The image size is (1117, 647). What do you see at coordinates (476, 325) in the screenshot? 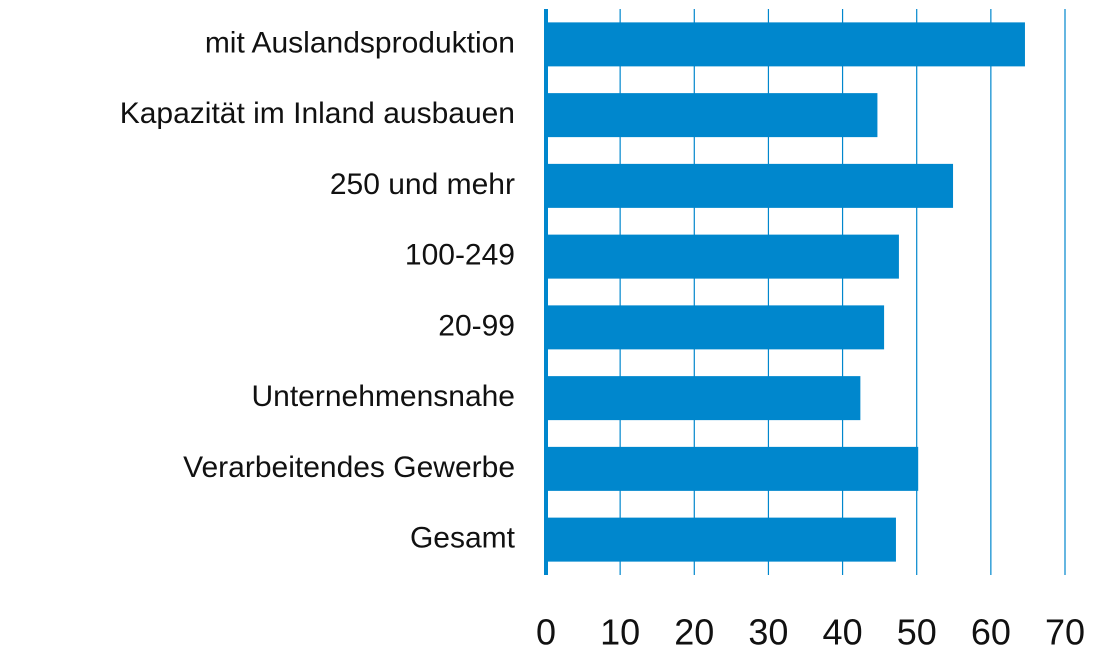
I see `y-tick-label: 20-99` at bounding box center [476, 325].